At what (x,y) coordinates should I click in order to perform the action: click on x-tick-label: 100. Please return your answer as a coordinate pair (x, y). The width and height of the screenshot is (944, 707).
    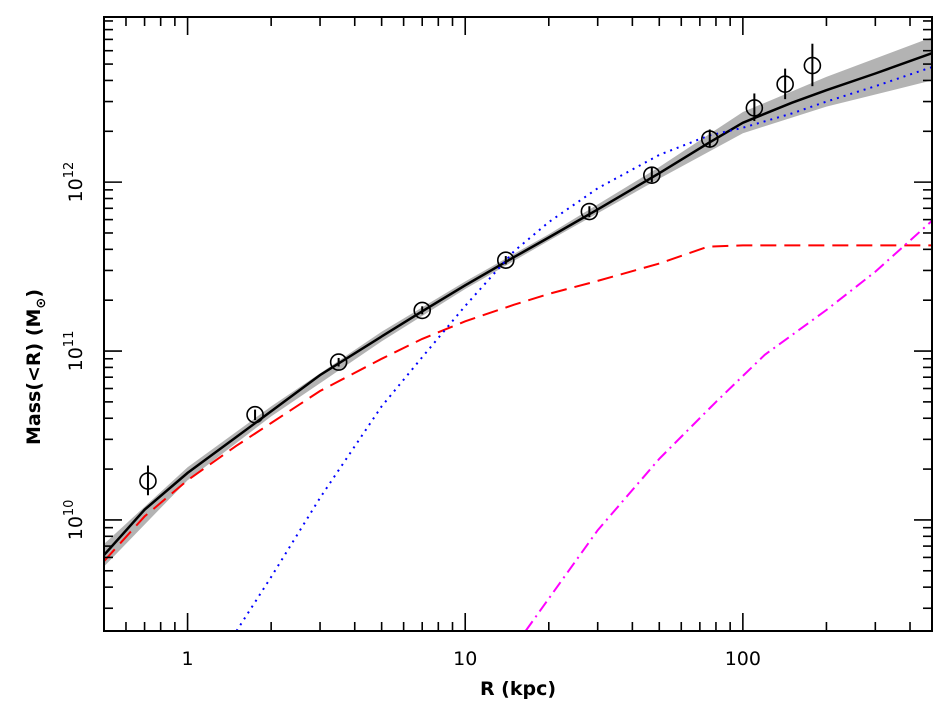
    Looking at the image, I should click on (743, 659).